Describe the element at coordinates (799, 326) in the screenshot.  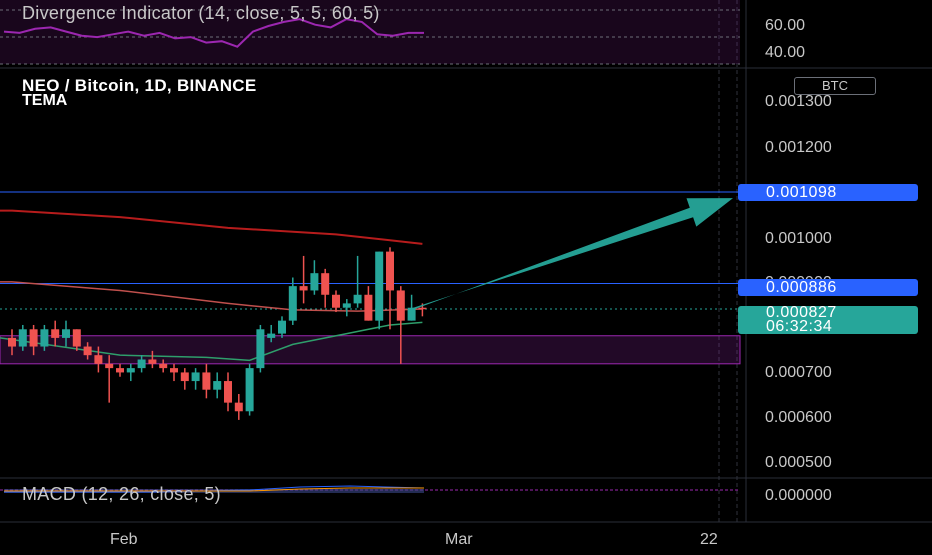
I see `bar-countdown: 06:32:34` at that location.